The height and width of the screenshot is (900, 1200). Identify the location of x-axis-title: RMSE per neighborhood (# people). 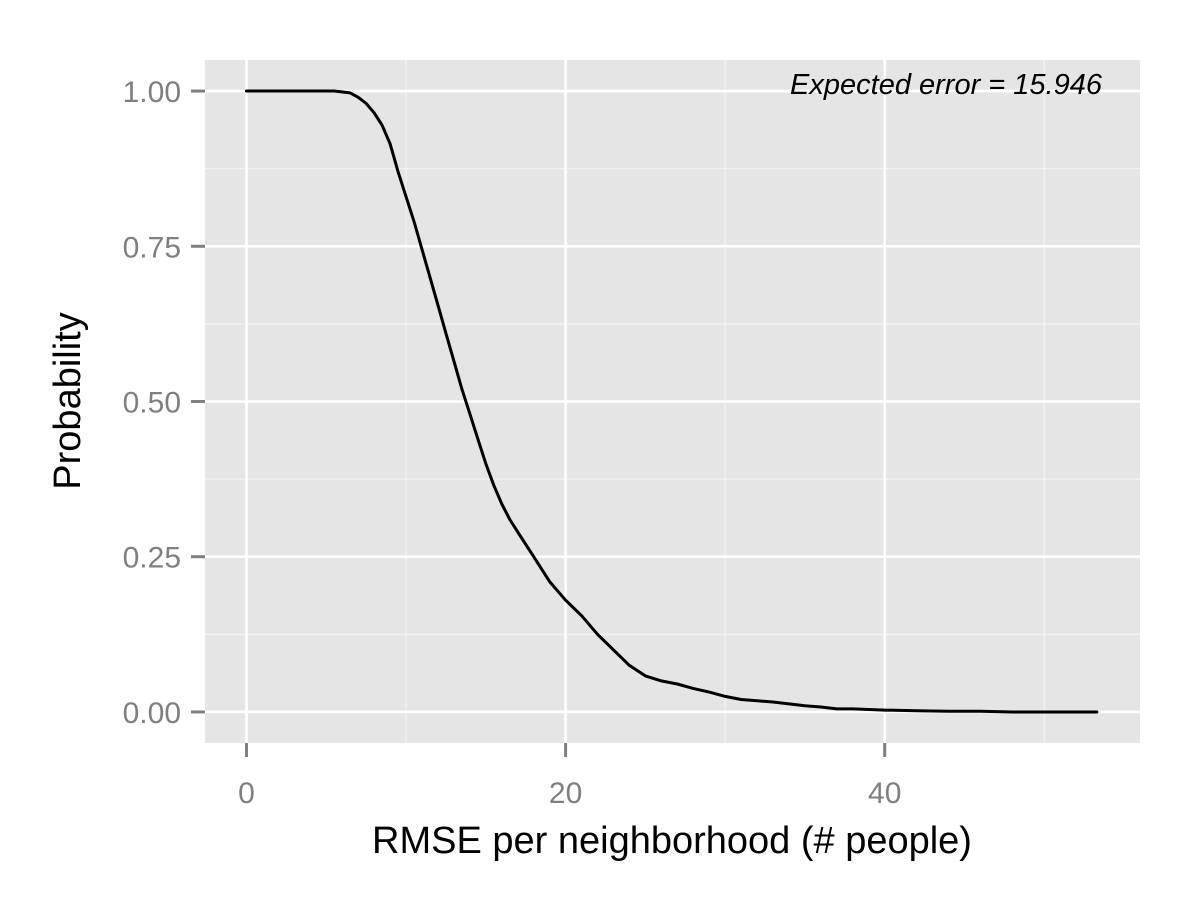
(672, 841).